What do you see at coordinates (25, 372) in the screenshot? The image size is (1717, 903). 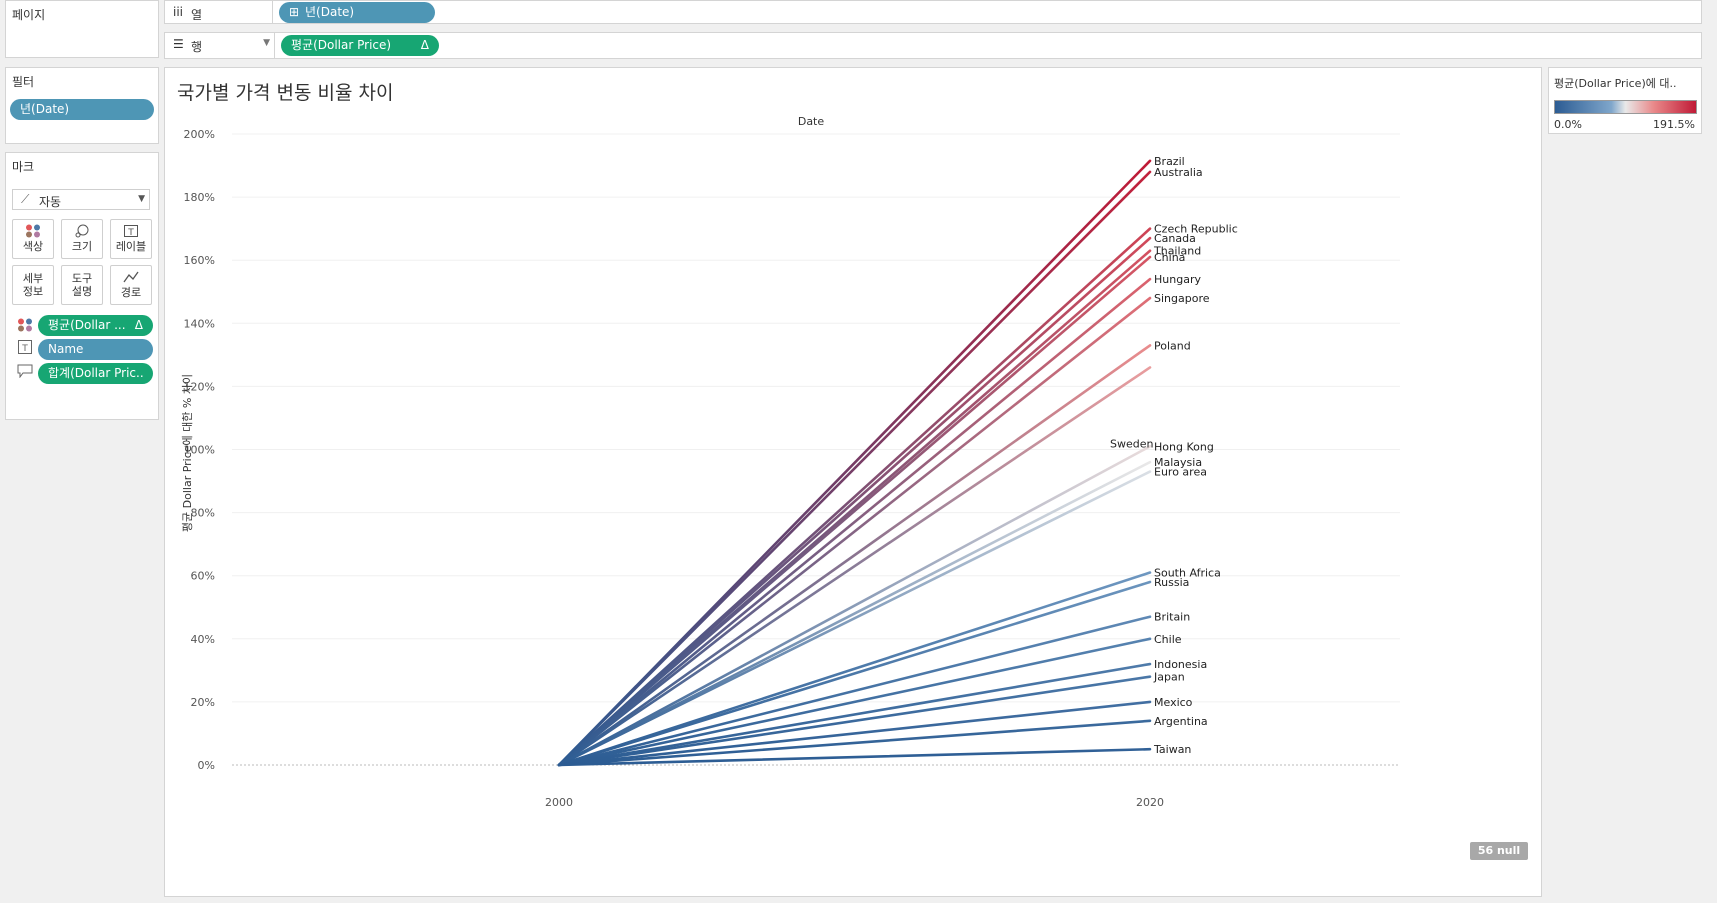 I see `tooltip-icon` at bounding box center [25, 372].